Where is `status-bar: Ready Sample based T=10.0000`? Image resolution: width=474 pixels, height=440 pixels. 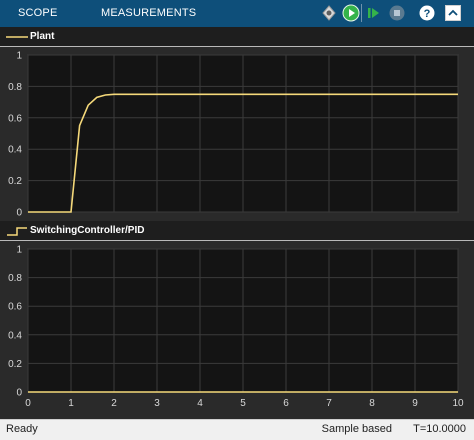
status-bar: Ready Sample based T=10.0000 is located at coordinates (237, 429).